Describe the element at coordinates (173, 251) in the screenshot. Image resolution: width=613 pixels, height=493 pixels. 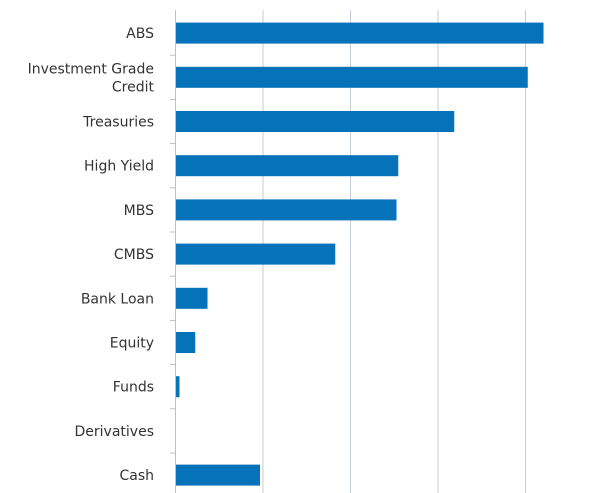
I see `category-axis` at that location.